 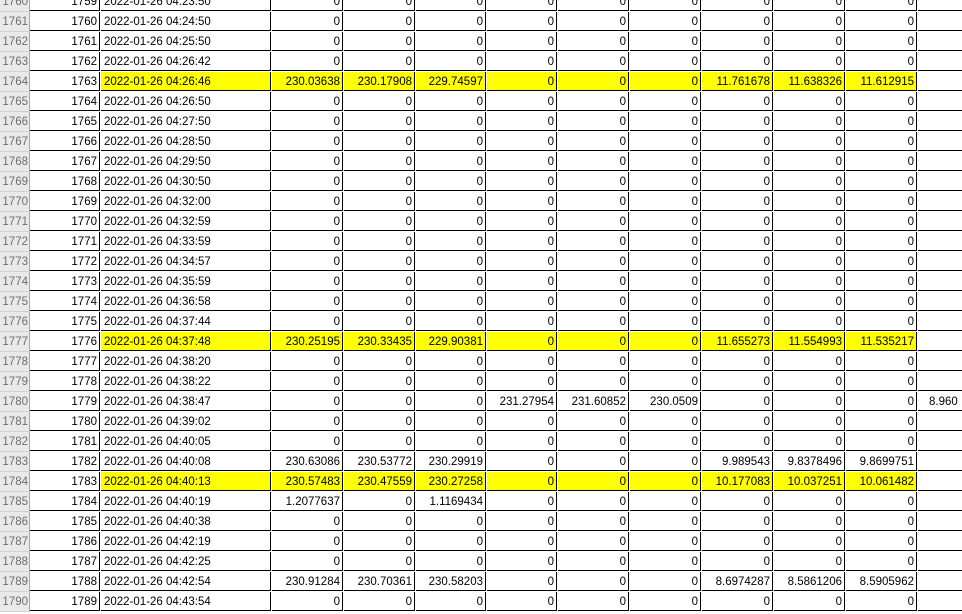 I want to click on row-header: 1776, so click(x=15, y=322).